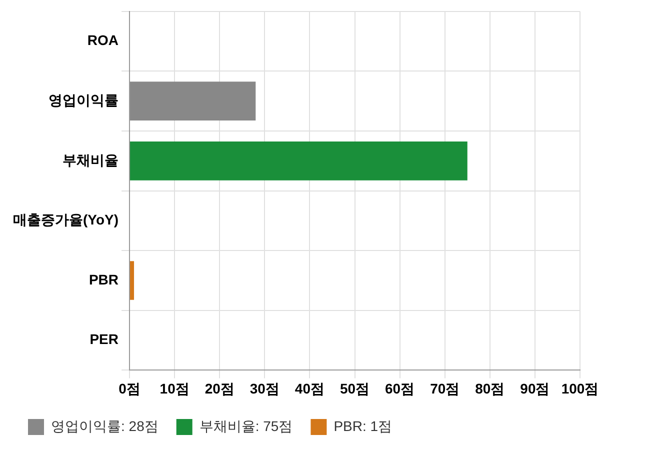 The height and width of the screenshot is (450, 650). What do you see at coordinates (400, 388) in the screenshot?
I see `x-tick-label: 60점` at bounding box center [400, 388].